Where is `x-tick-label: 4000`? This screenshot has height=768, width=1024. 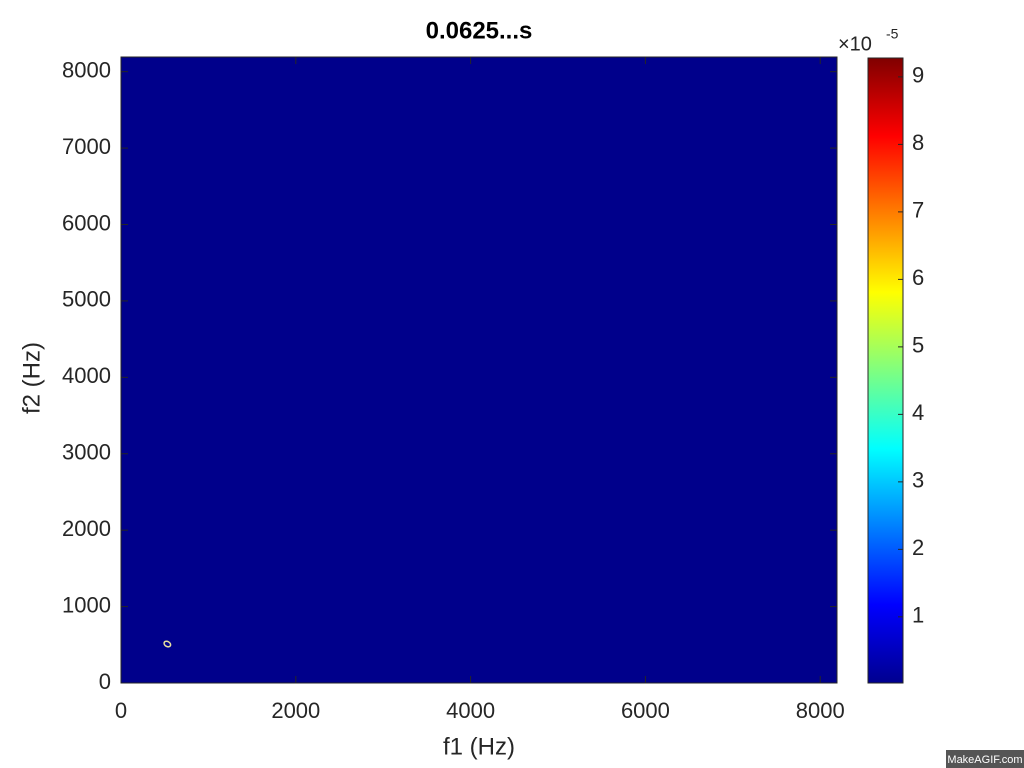
x-tick-label: 4000 is located at coordinates (470, 710).